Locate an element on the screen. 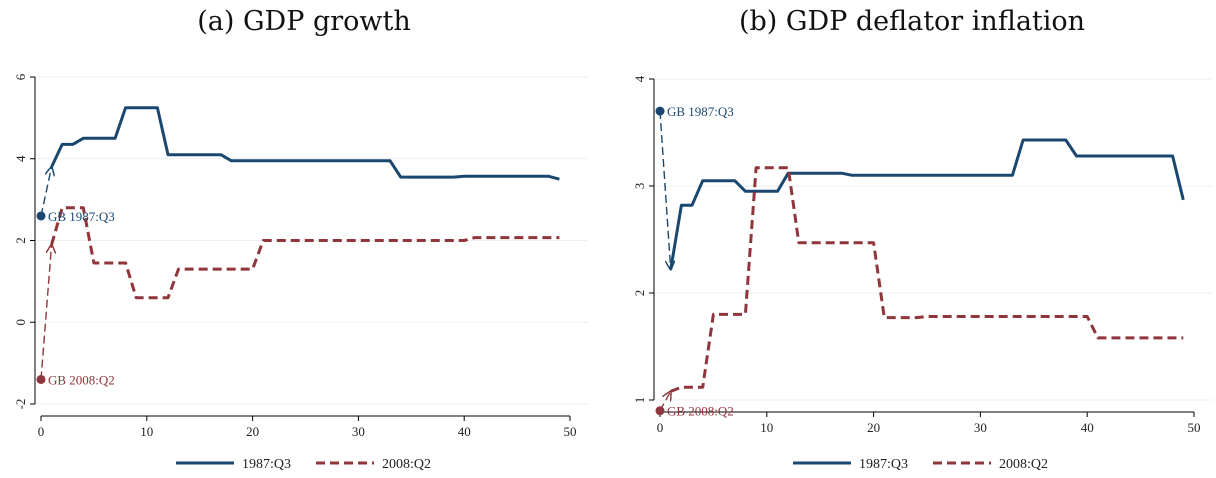  chart-title: (b) GDP deflator inflation is located at coordinates (912, 21).